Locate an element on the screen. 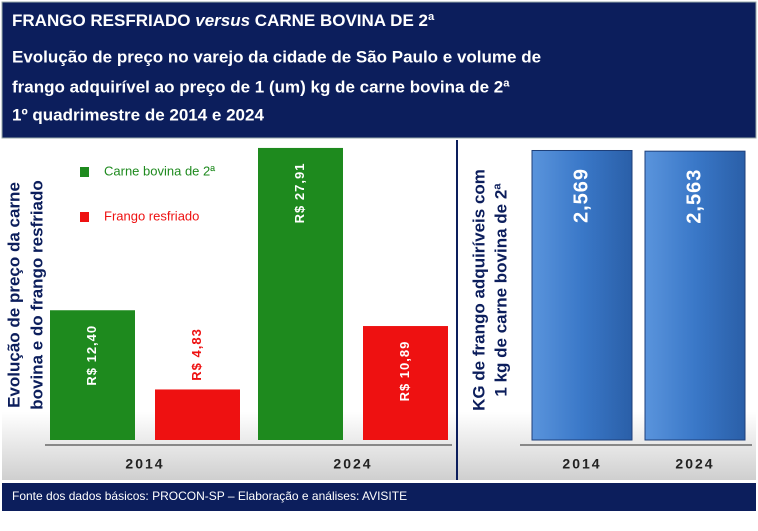 The width and height of the screenshot is (758, 531). y-axis-label: Evolução de preço da carne is located at coordinates (13, 295).